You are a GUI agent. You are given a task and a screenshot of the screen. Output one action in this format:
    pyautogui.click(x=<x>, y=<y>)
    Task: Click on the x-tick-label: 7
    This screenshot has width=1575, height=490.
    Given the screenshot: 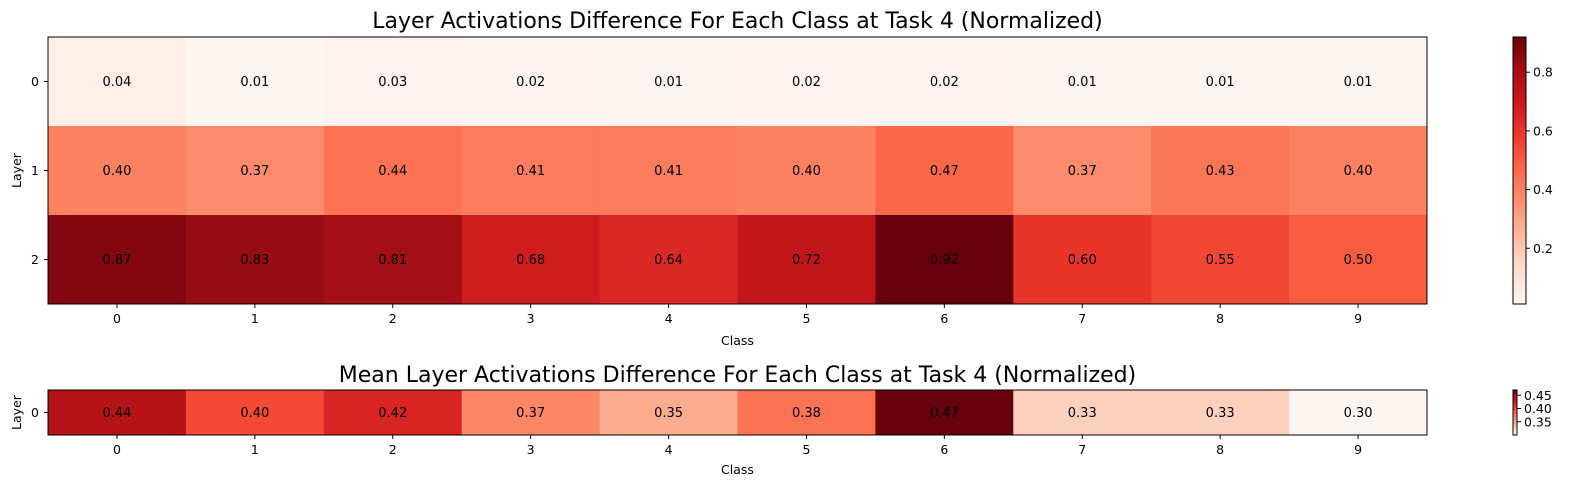 What is the action you would take?
    pyautogui.click(x=1082, y=449)
    